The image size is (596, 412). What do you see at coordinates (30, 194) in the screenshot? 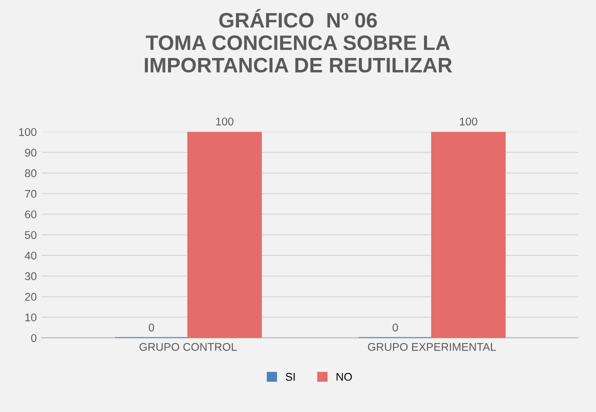
I see `y-tick-label: 70` at bounding box center [30, 194].